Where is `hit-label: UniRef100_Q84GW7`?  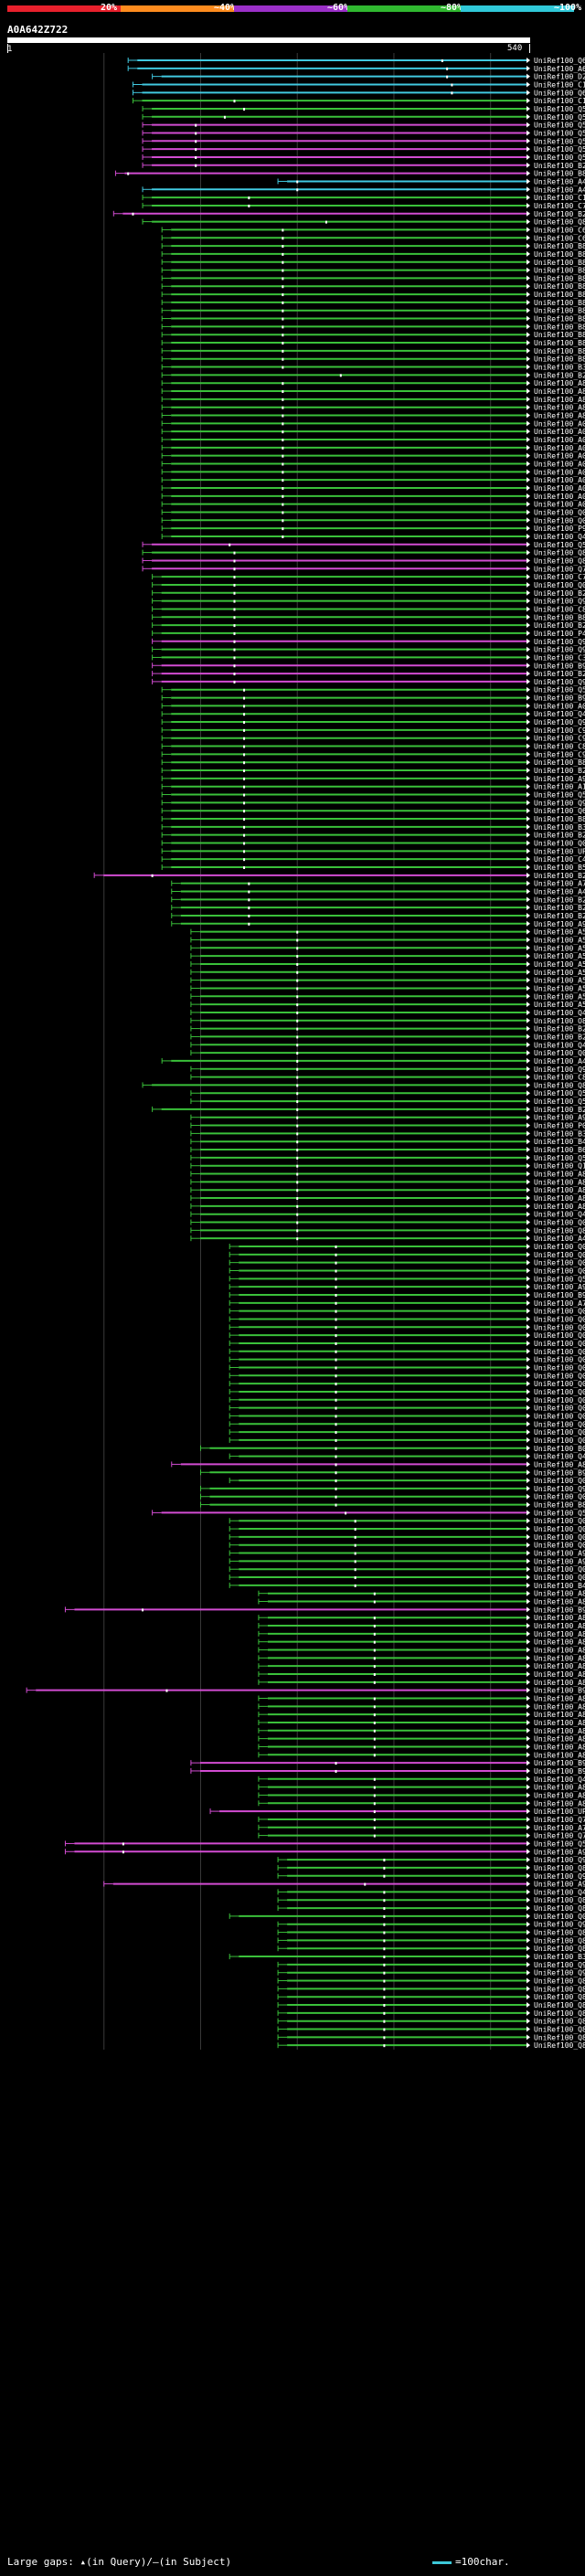 hit-label: UniRef100_Q84GW7 is located at coordinates (560, 561).